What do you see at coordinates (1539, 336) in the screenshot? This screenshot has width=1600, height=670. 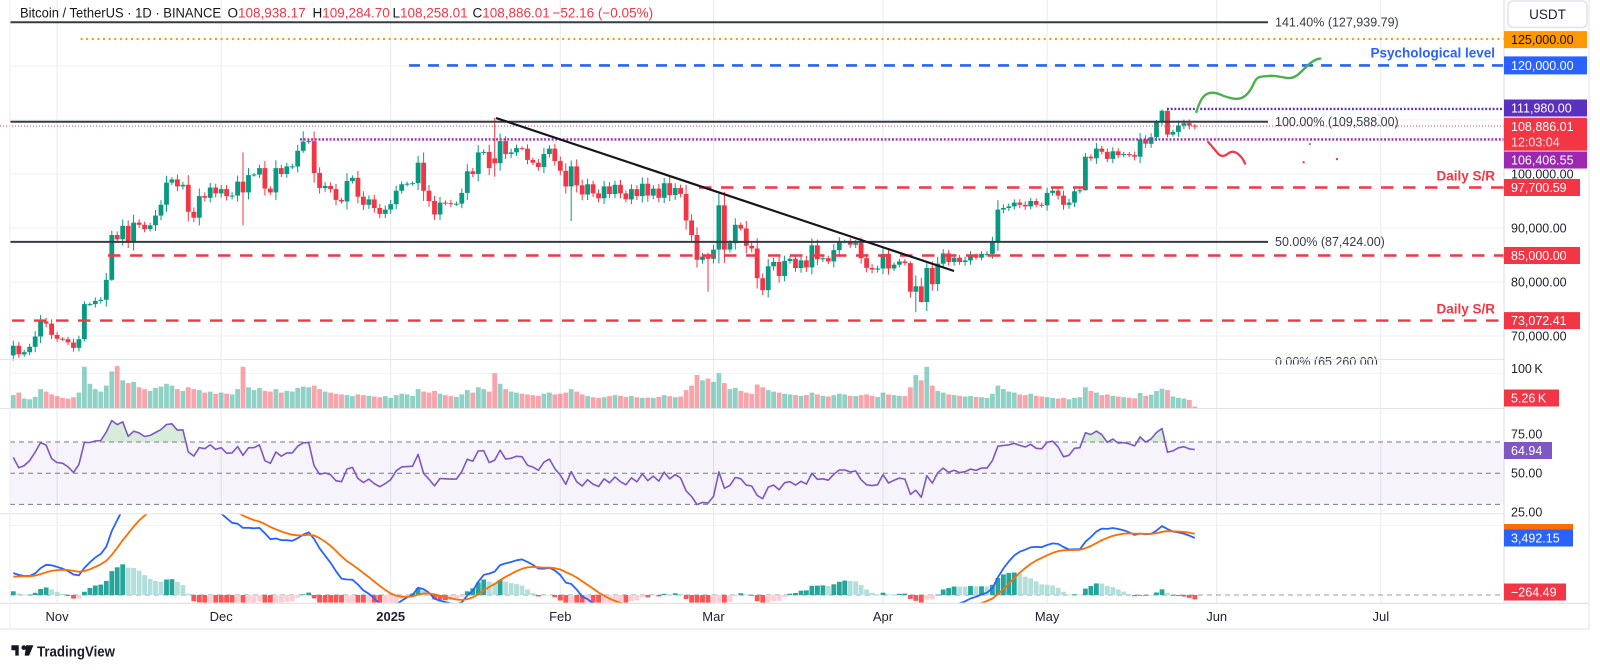 I see `svg-text: 70,000.00` at bounding box center [1539, 336].